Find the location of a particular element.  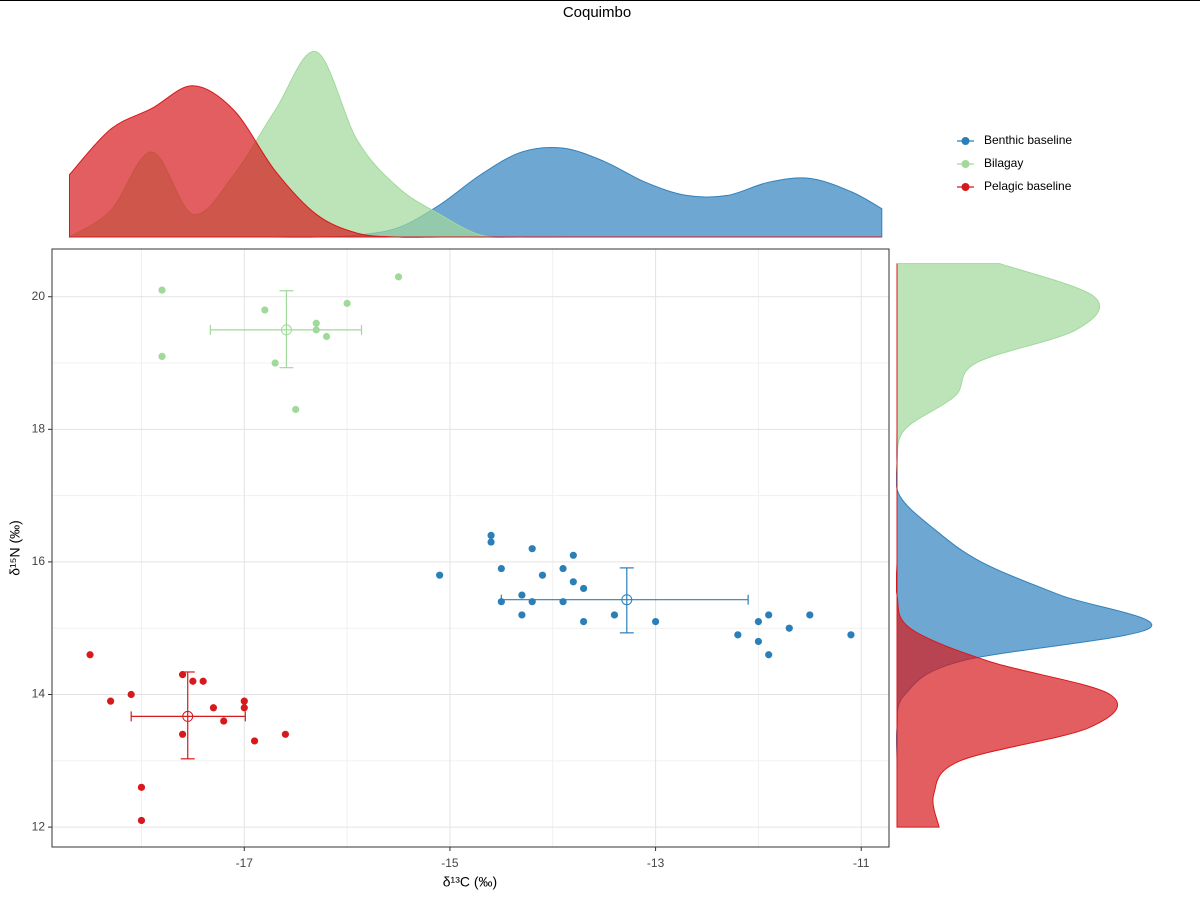

x-tick-label: -11 is located at coordinates (861, 863).